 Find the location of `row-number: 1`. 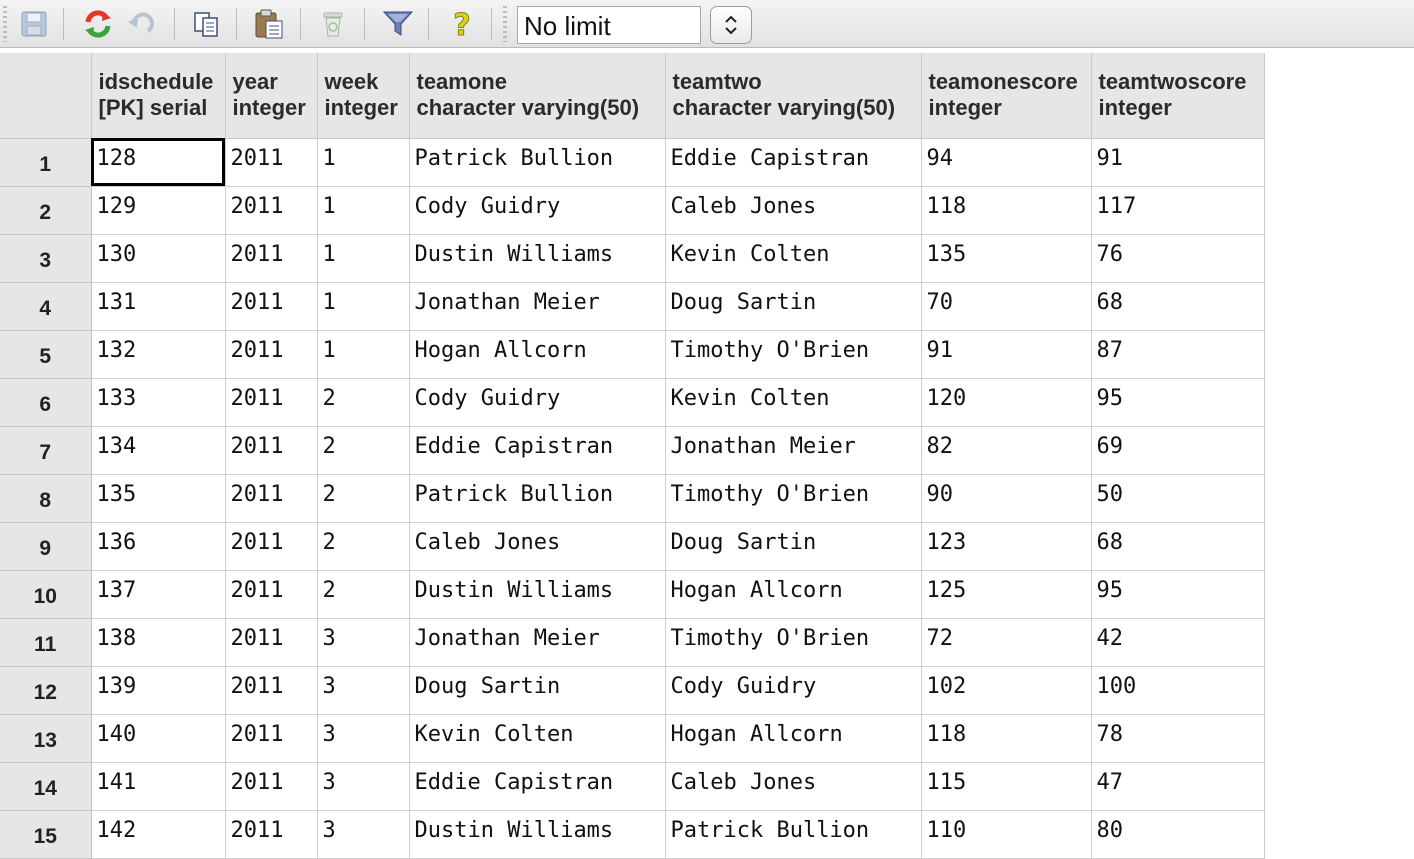

row-number: 1 is located at coordinates (46, 162).